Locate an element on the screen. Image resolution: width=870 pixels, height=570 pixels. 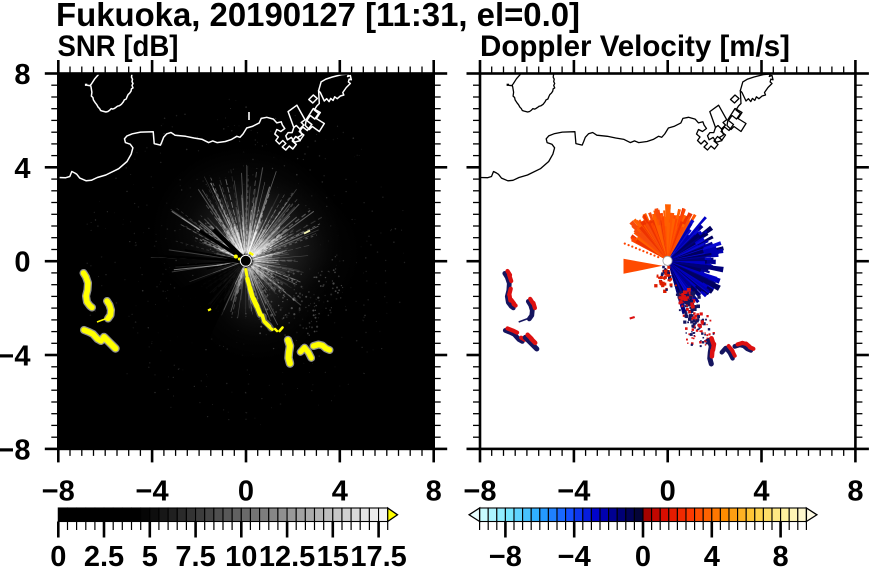
svg-text: 15 is located at coordinates (333, 555).